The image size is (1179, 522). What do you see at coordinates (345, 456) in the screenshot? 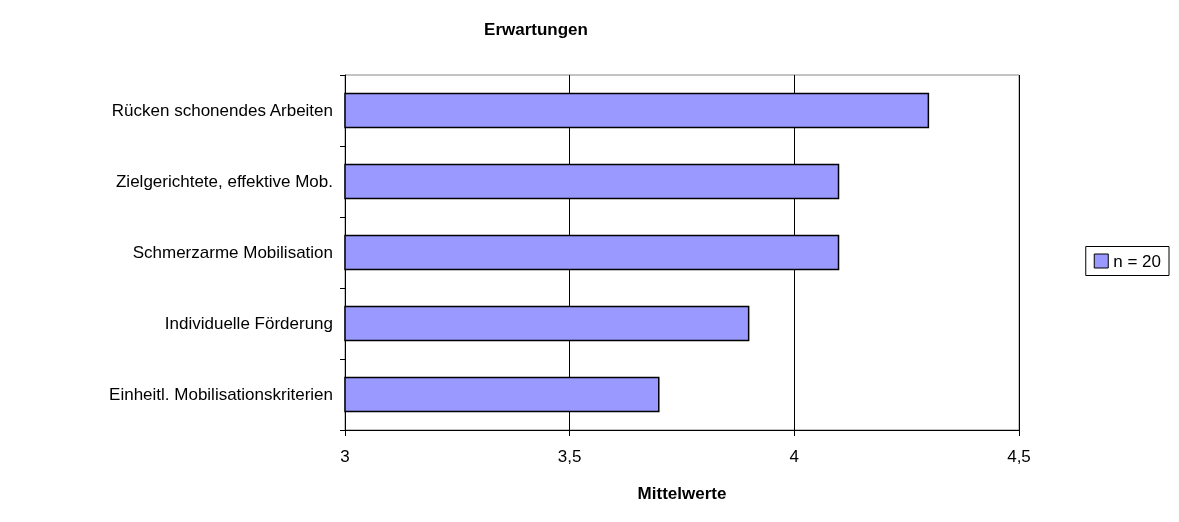
I see `x-tick-label: 3` at bounding box center [345, 456].